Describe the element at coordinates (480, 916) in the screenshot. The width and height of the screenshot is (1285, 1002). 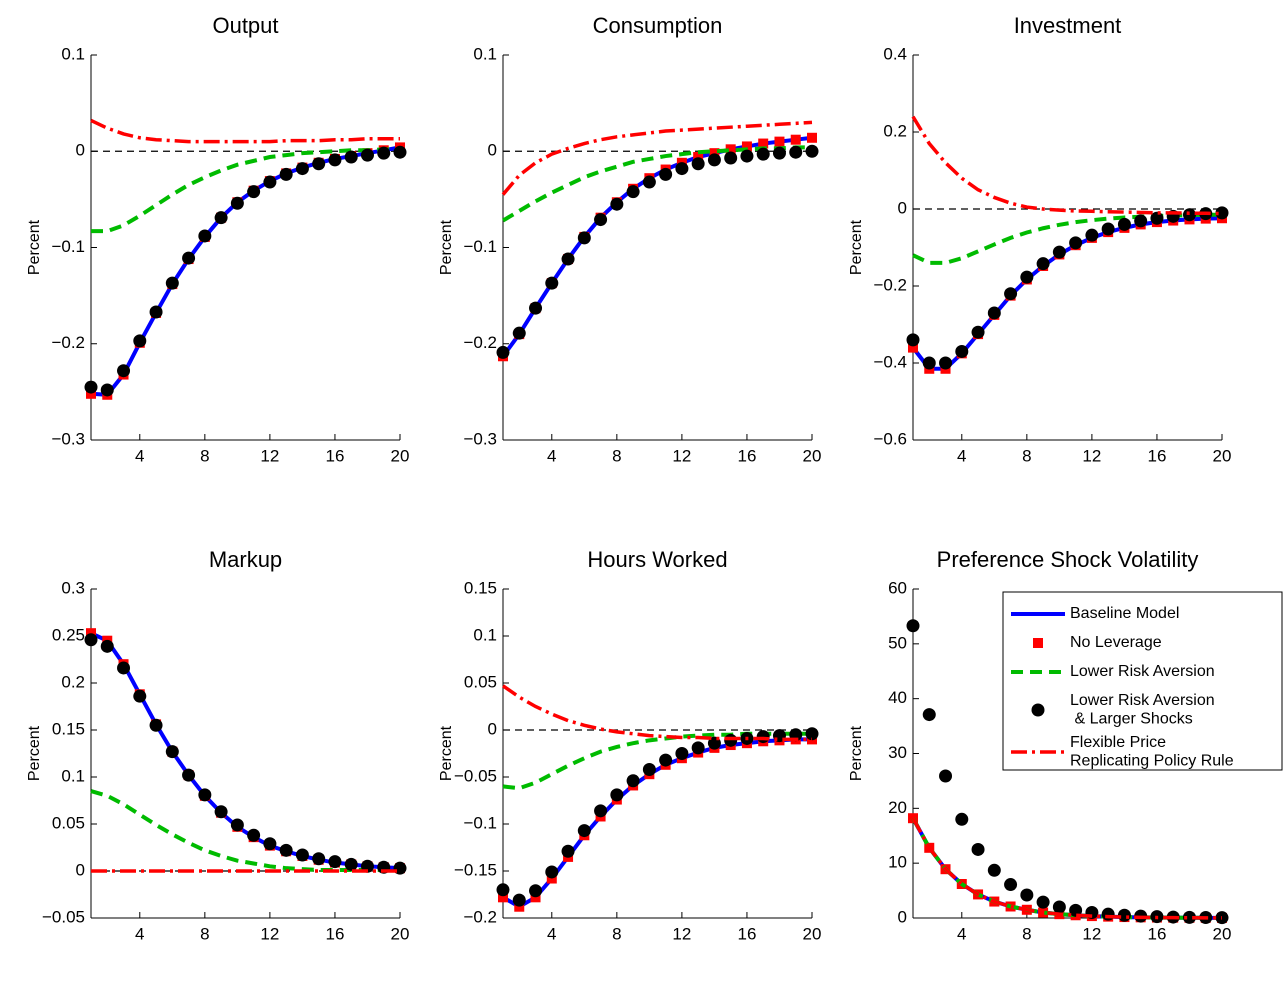
I see `y-tick-label: −0.2` at that location.